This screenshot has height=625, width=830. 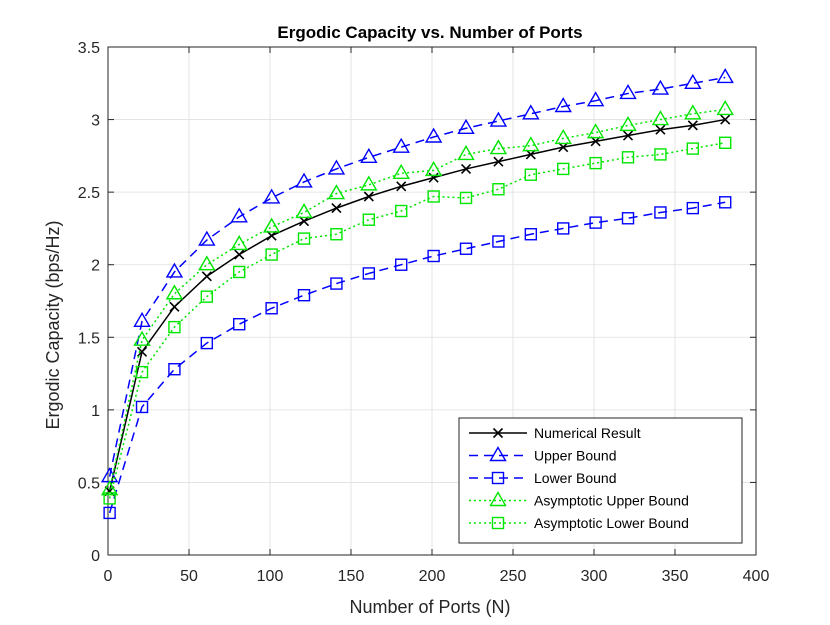 I want to click on x-axis-label: Number of Ports (N), so click(x=429, y=607).